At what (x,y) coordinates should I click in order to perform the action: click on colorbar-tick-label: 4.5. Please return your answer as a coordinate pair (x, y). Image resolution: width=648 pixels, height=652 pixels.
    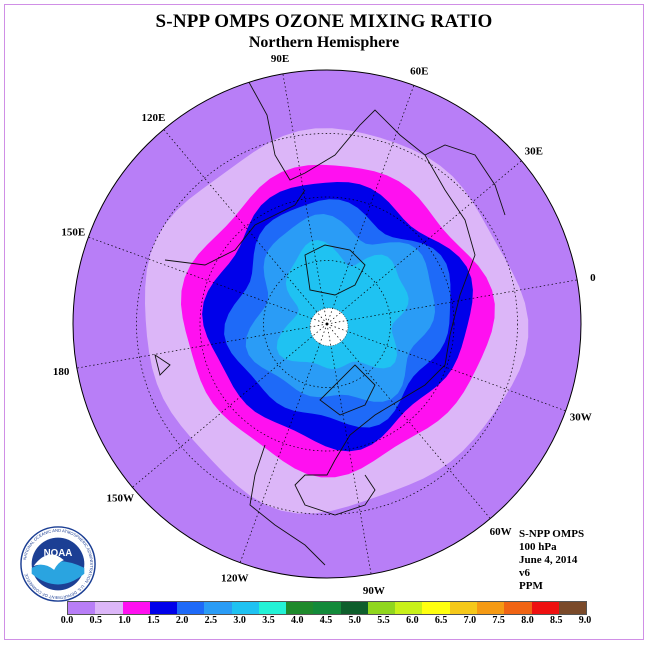
    Looking at the image, I should click on (326, 620).